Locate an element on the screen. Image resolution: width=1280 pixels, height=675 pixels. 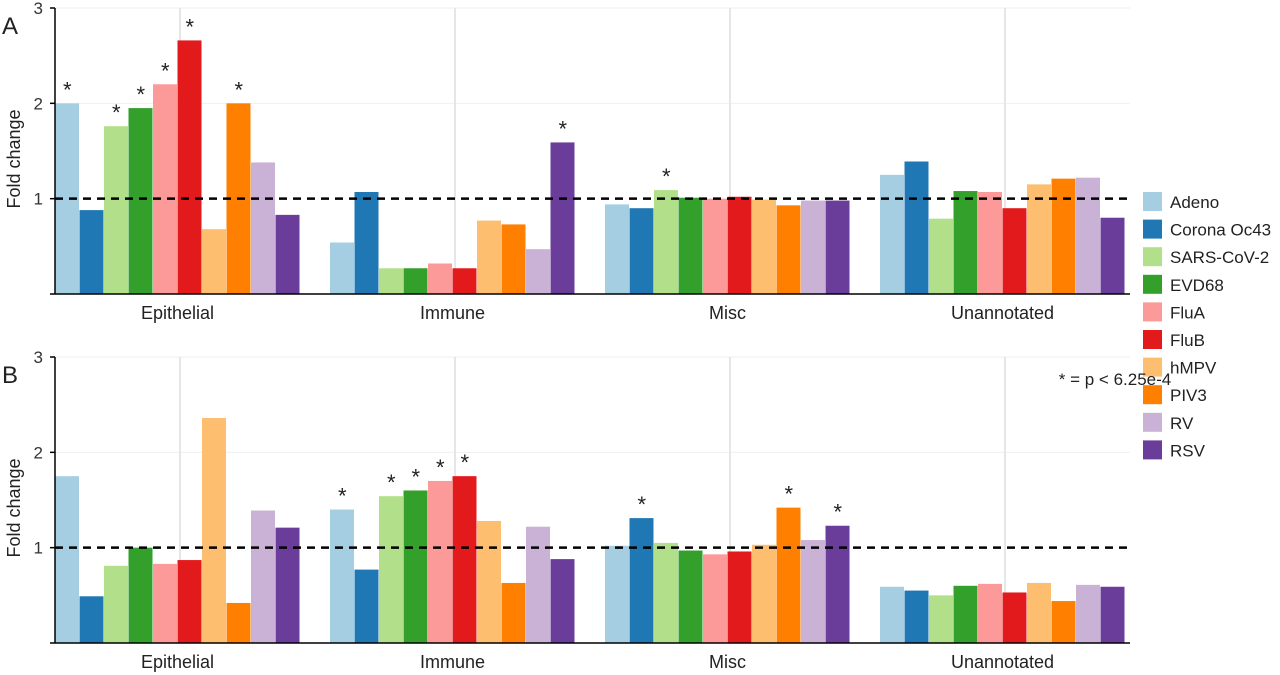
panel-letter: B is located at coordinates (10, 375).